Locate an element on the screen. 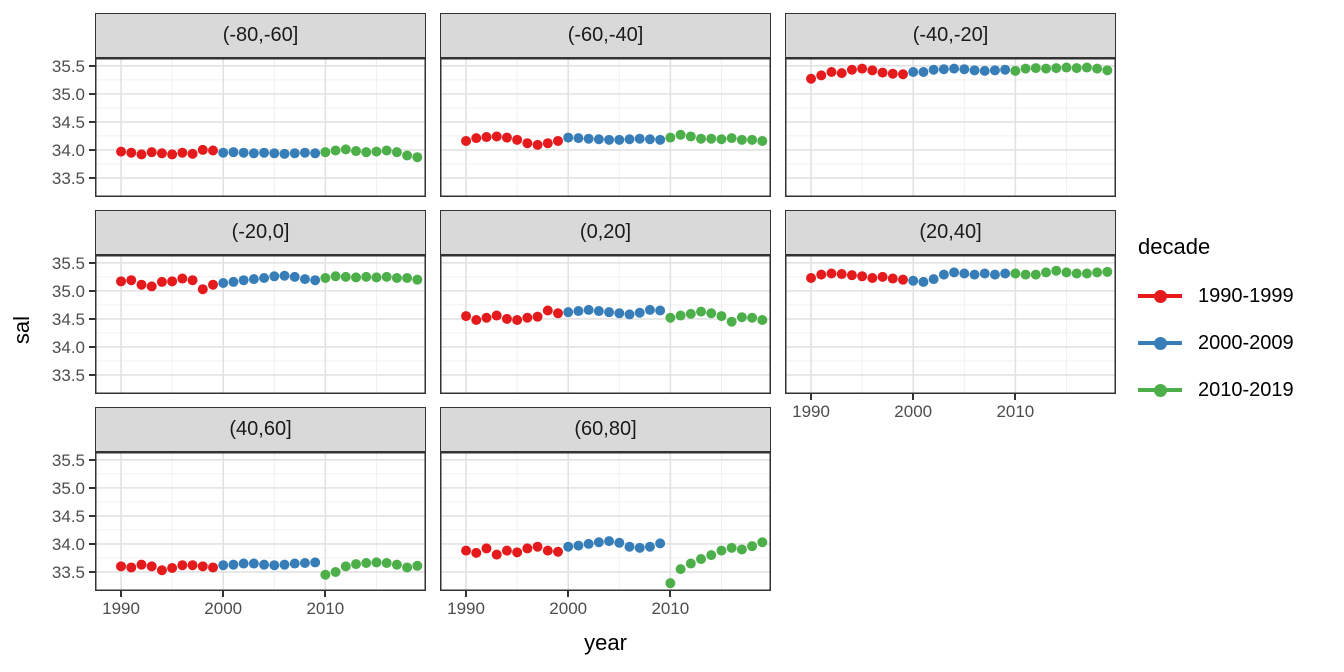 The image size is (1344, 672). x-axis-title: year is located at coordinates (605, 642).